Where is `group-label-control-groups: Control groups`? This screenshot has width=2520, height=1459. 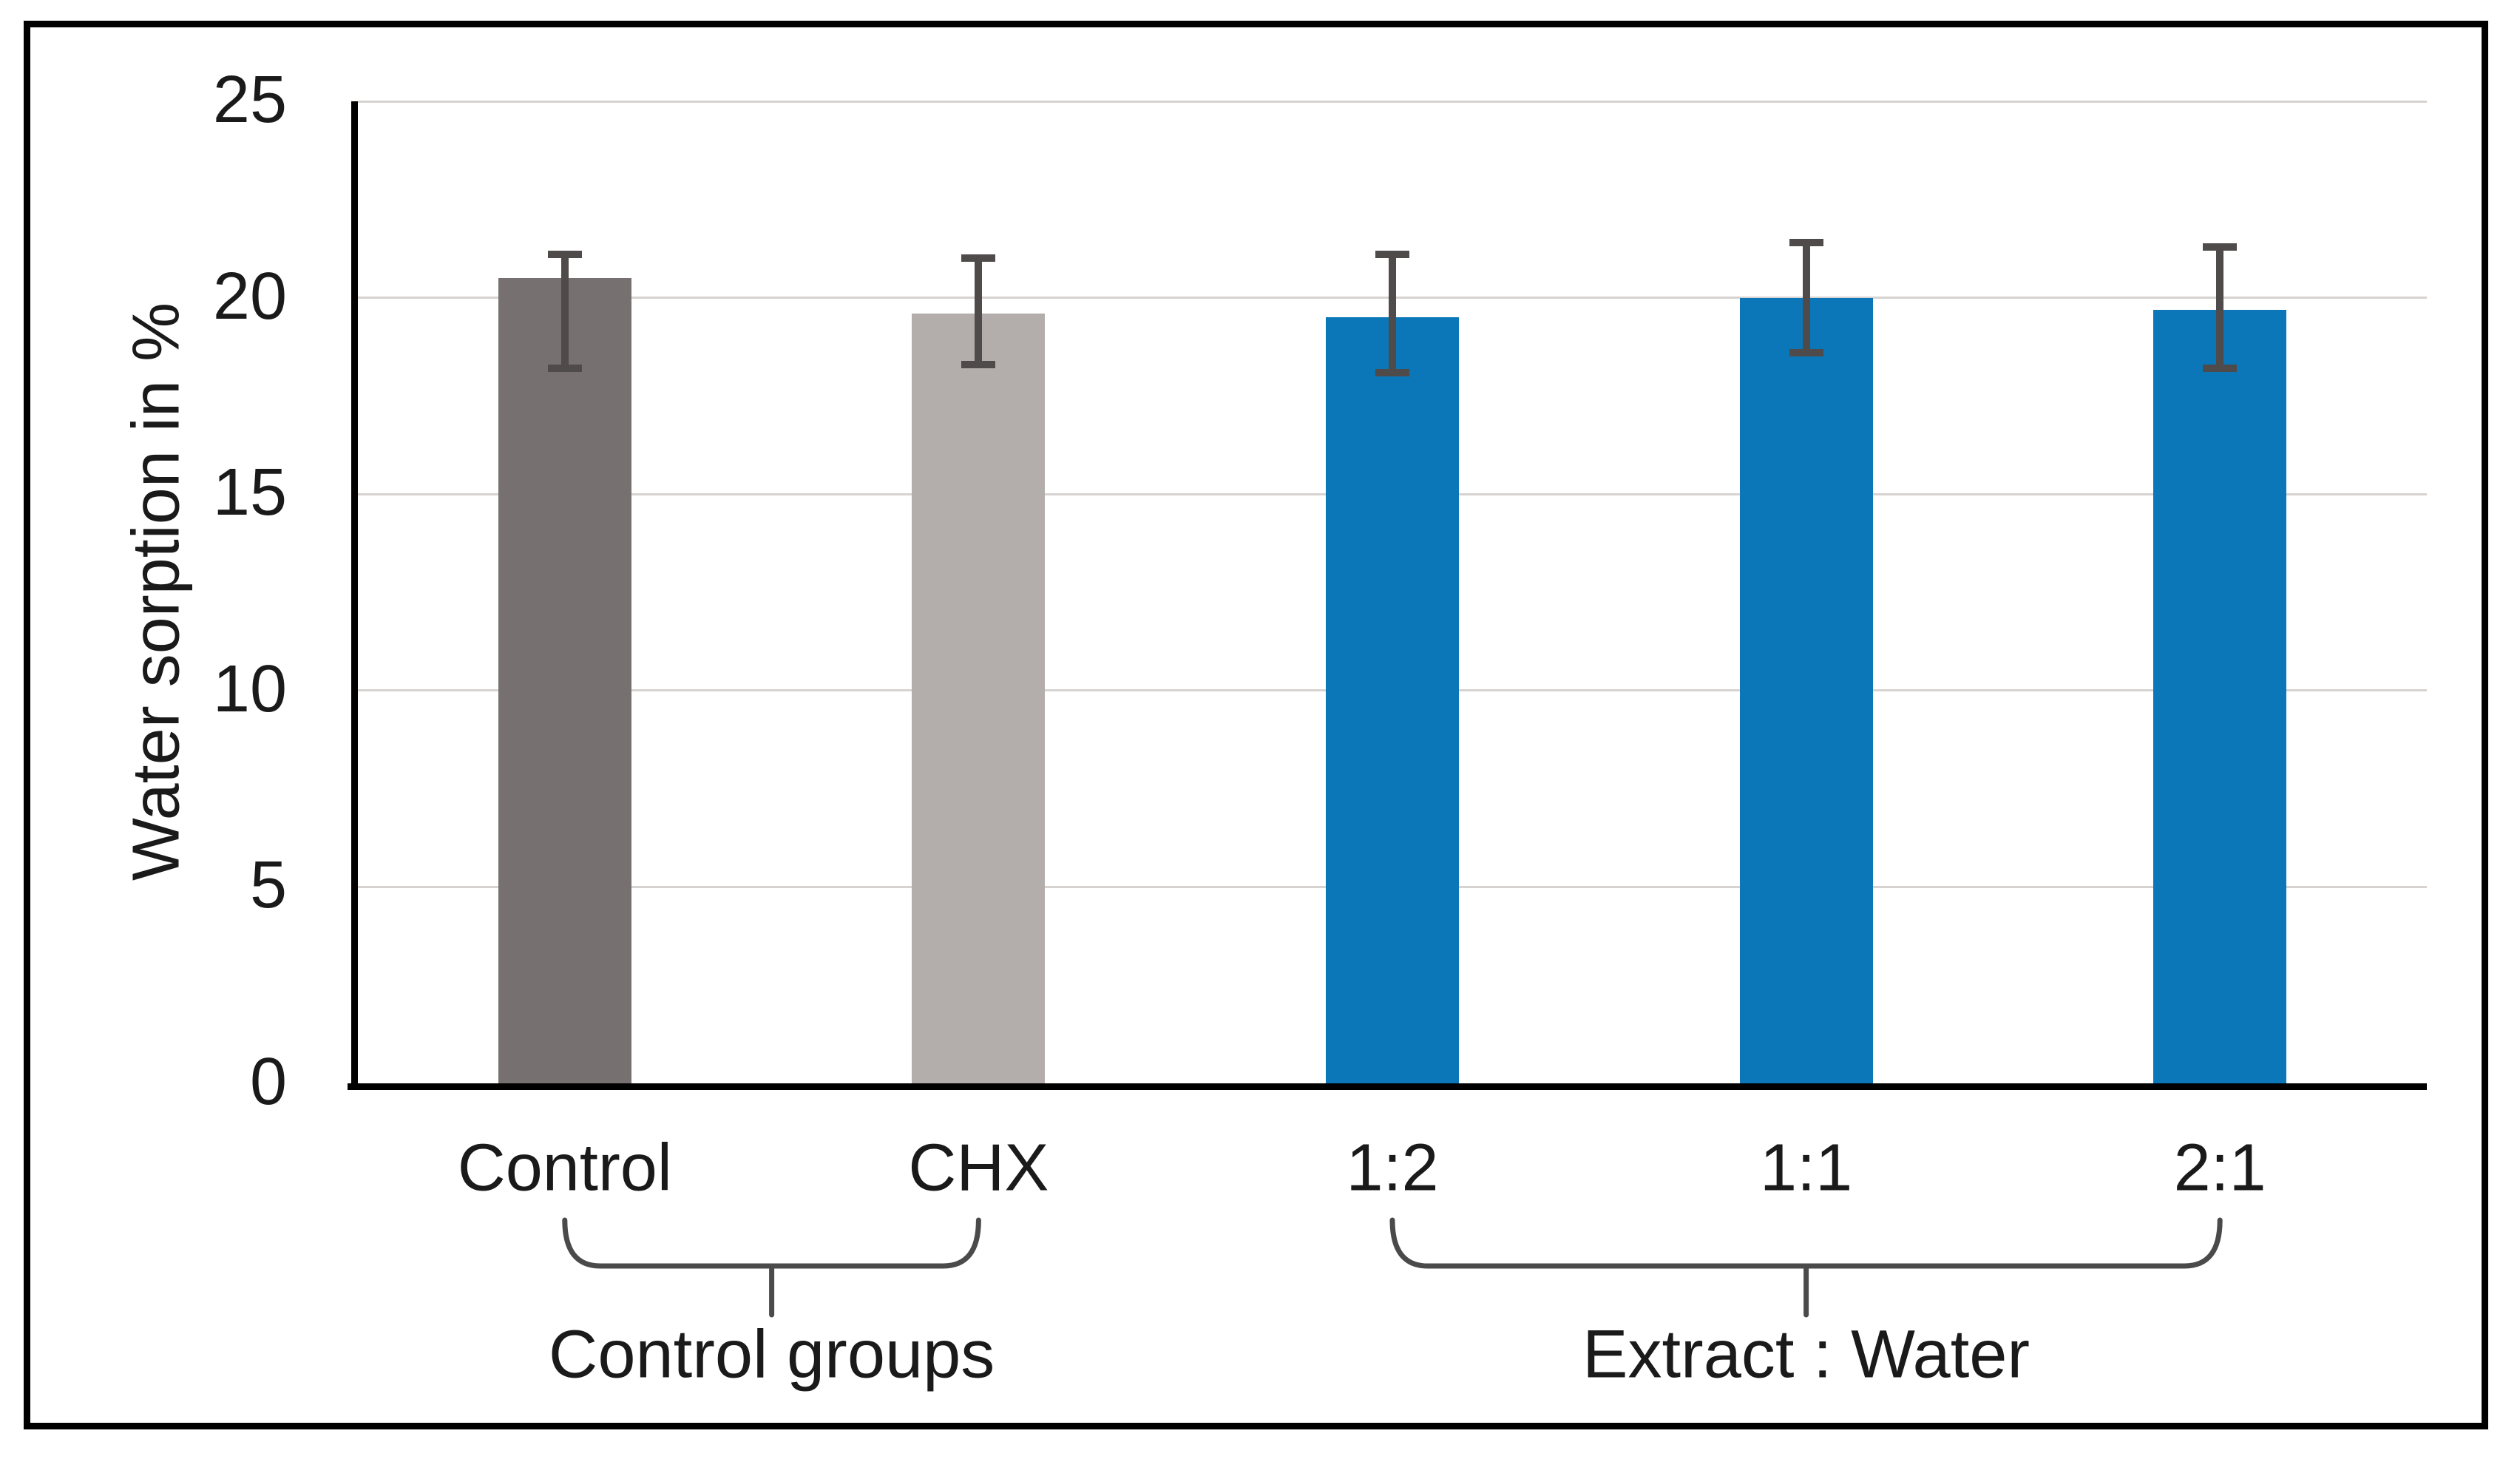 group-label-control-groups: Control groups is located at coordinates (771, 1354).